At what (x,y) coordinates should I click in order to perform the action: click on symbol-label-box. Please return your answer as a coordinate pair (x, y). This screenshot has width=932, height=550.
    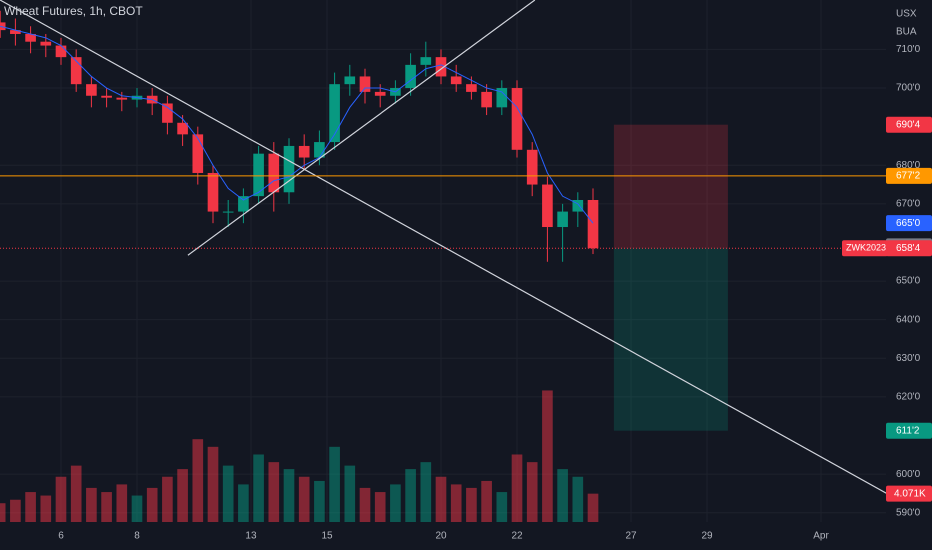
    Looking at the image, I should click on (865, 248).